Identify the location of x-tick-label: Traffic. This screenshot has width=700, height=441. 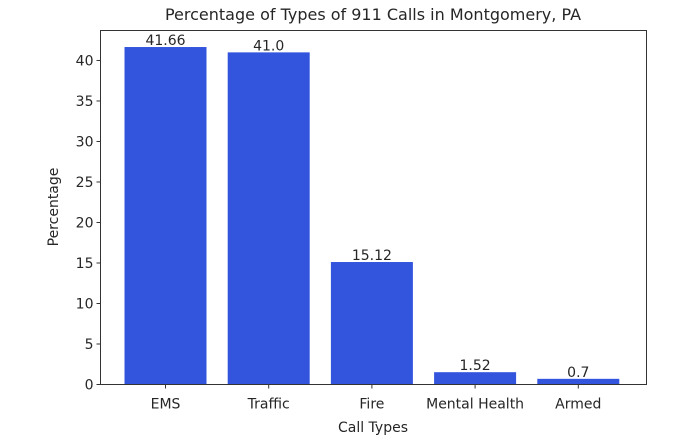
(268, 405).